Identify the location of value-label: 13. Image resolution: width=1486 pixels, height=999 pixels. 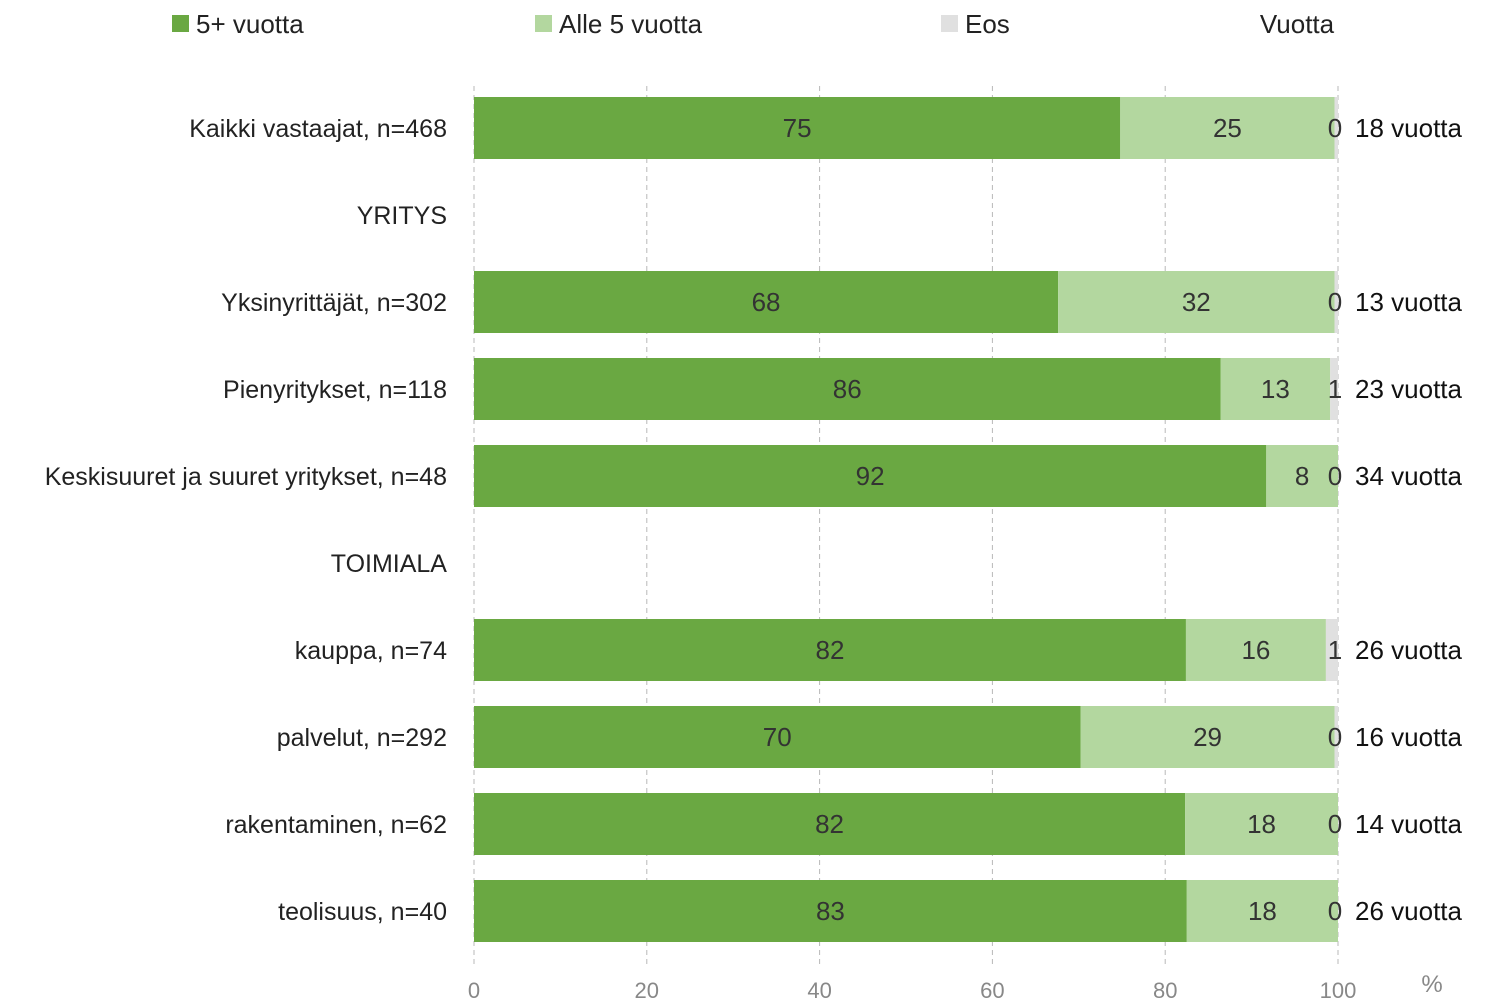
(1275, 389).